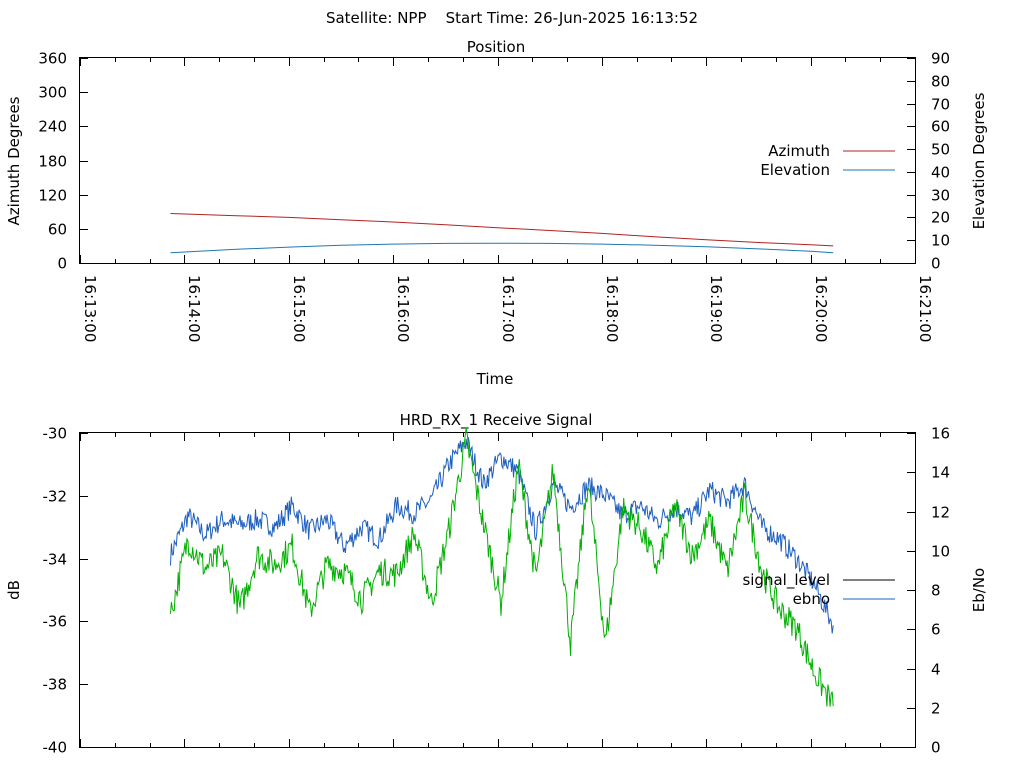  What do you see at coordinates (940, 82) in the screenshot?
I see `position-y2-tick-label-8: 80` at bounding box center [940, 82].